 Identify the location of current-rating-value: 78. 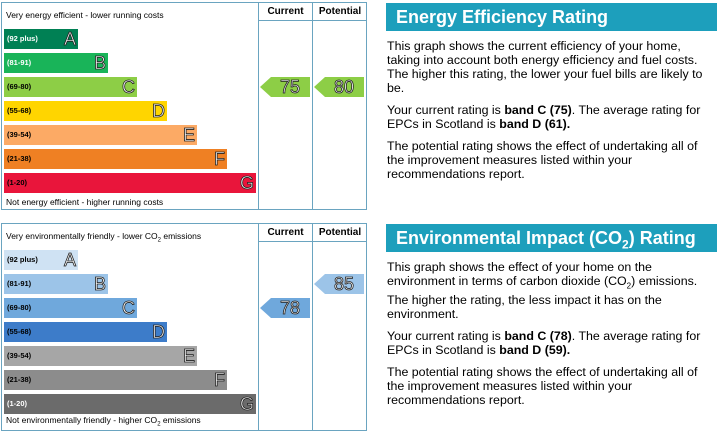
(290, 308).